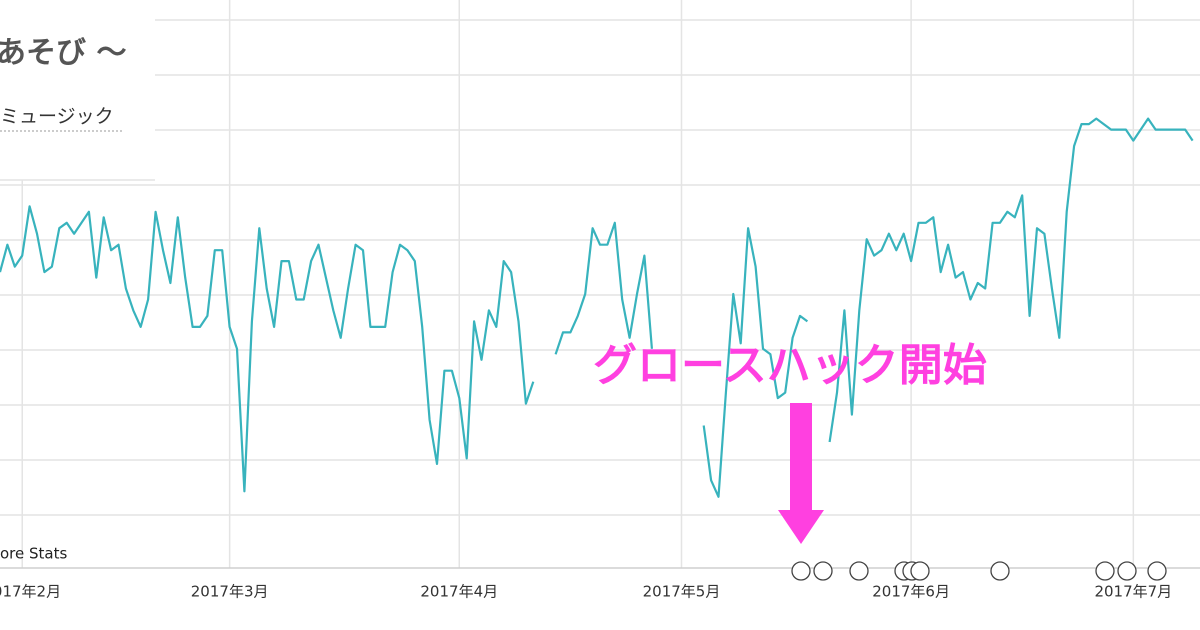 This screenshot has width=1200, height=630. What do you see at coordinates (790, 365) in the screenshot?
I see `annotation-text: グロースハック開始` at bounding box center [790, 365].